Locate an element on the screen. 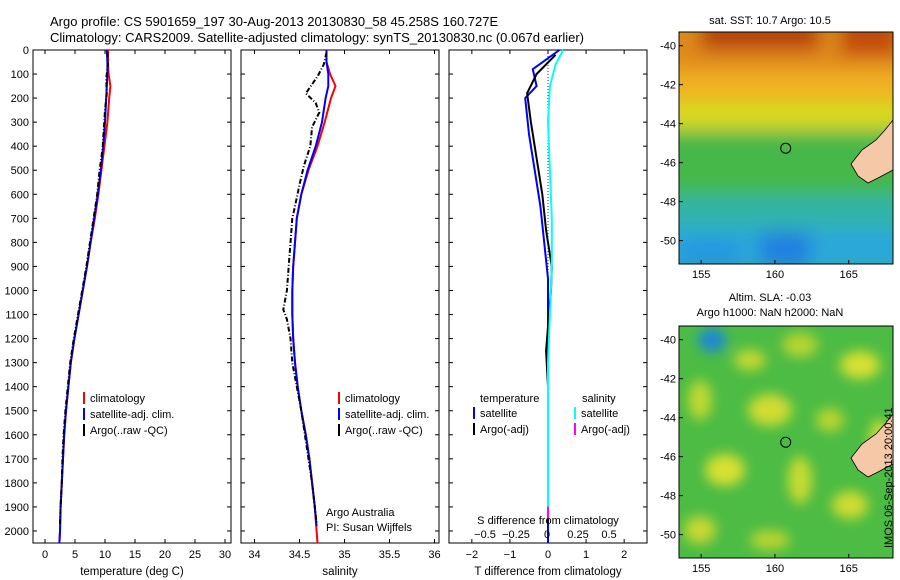 The image size is (900, 580). y-tick-label: 700 is located at coordinates (20, 219).